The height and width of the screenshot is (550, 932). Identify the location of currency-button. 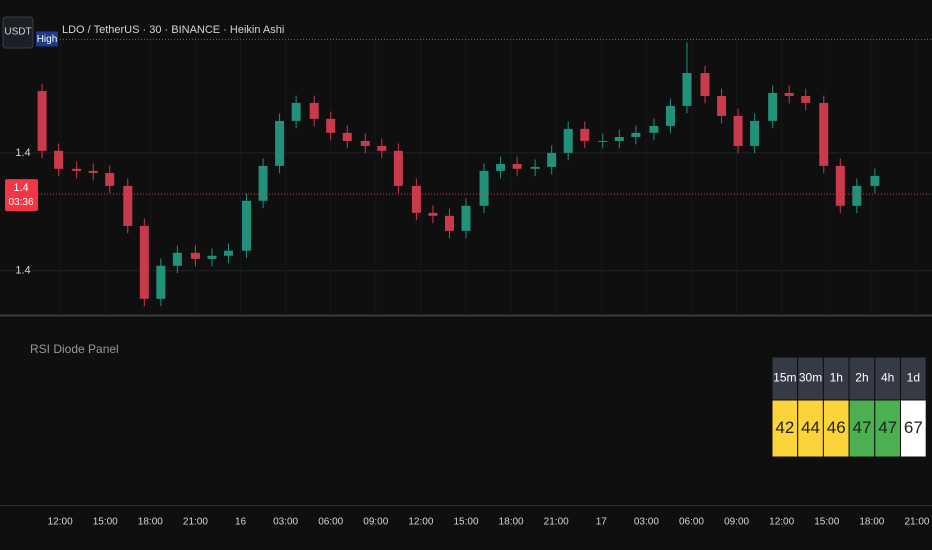
(18, 32).